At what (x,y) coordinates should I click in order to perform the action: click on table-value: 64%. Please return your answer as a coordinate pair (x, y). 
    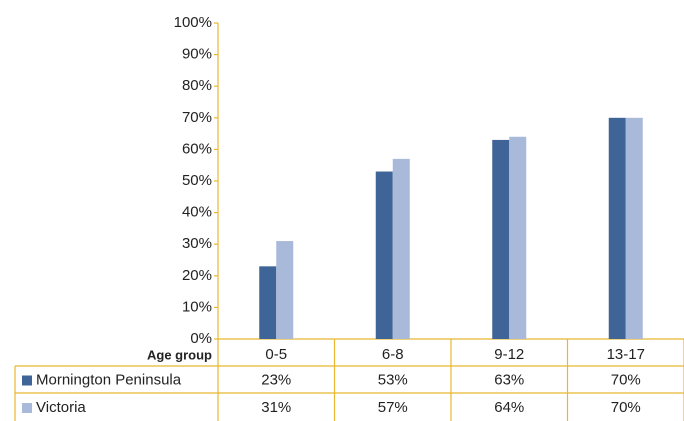
    Looking at the image, I should click on (509, 407).